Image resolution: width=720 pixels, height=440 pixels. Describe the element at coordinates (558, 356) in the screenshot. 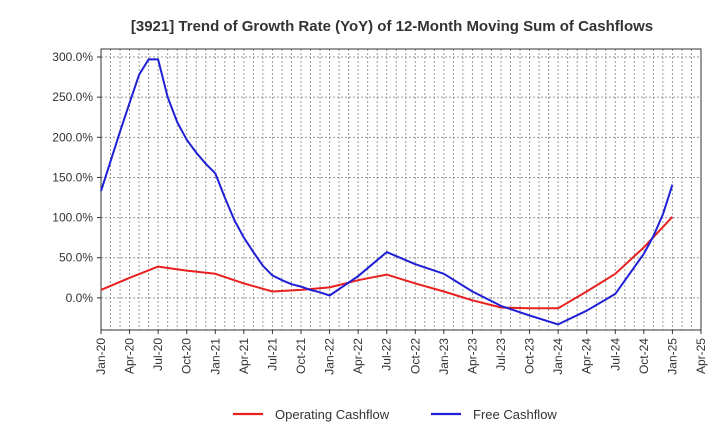

I see `x-tick-label: Jan-24` at that location.